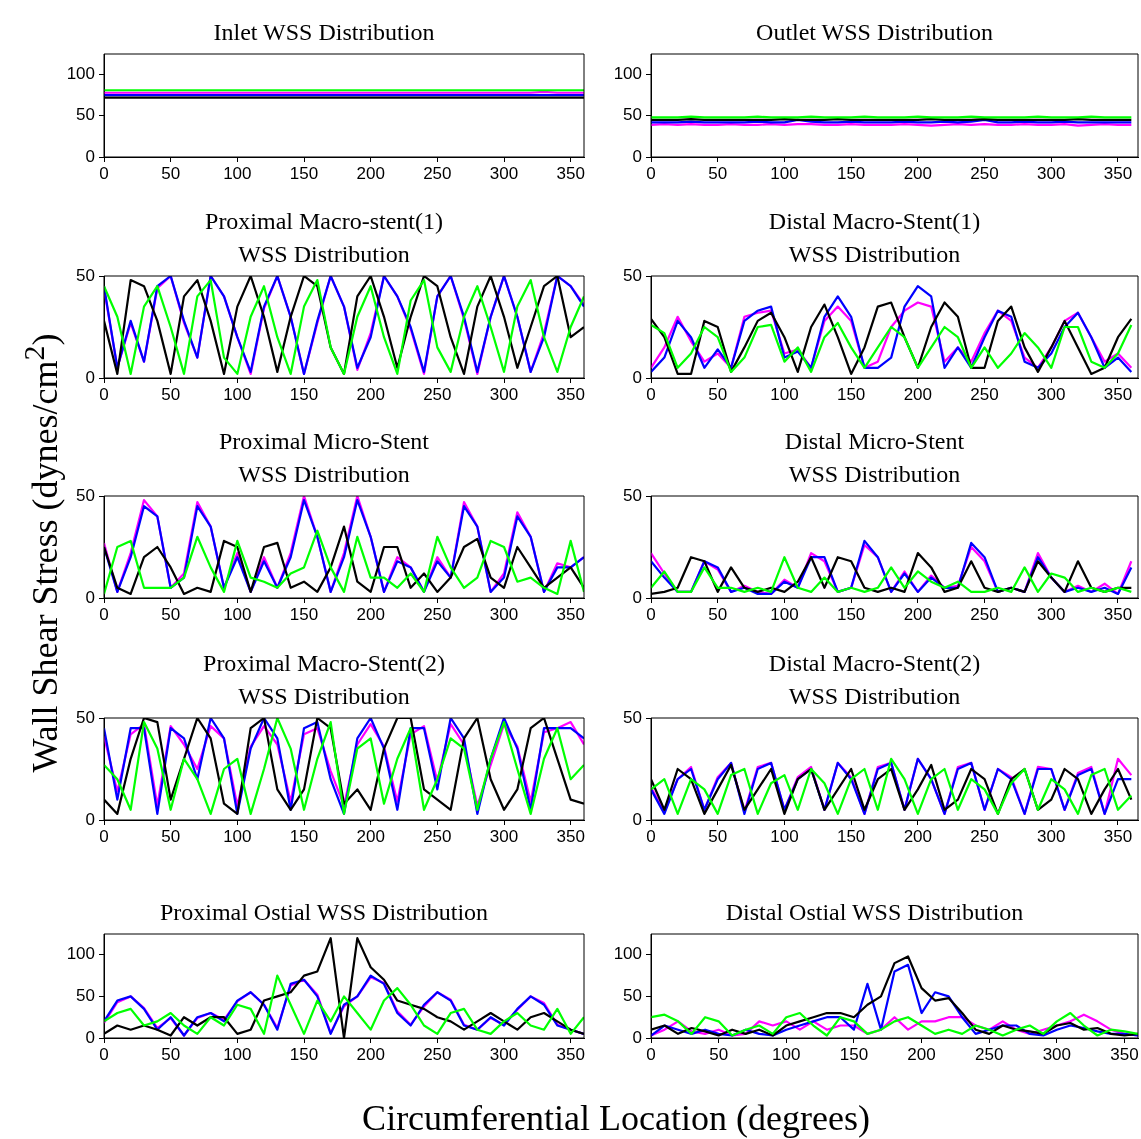  I want to click on chart-title: Proximal Micro-Stent WSS Distribution, so click(324, 457).